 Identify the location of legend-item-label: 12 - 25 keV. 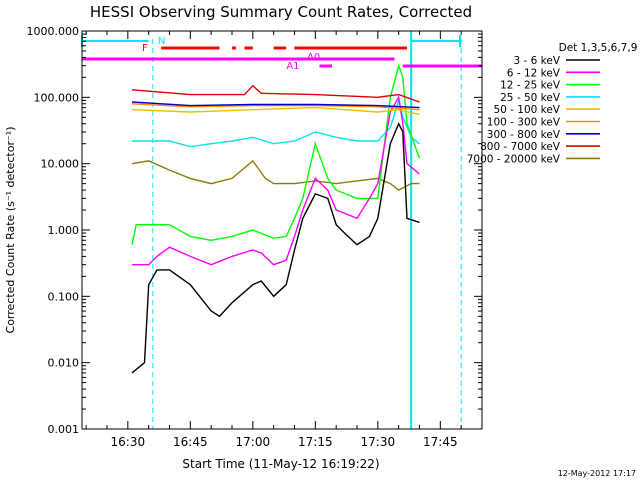
(530, 86).